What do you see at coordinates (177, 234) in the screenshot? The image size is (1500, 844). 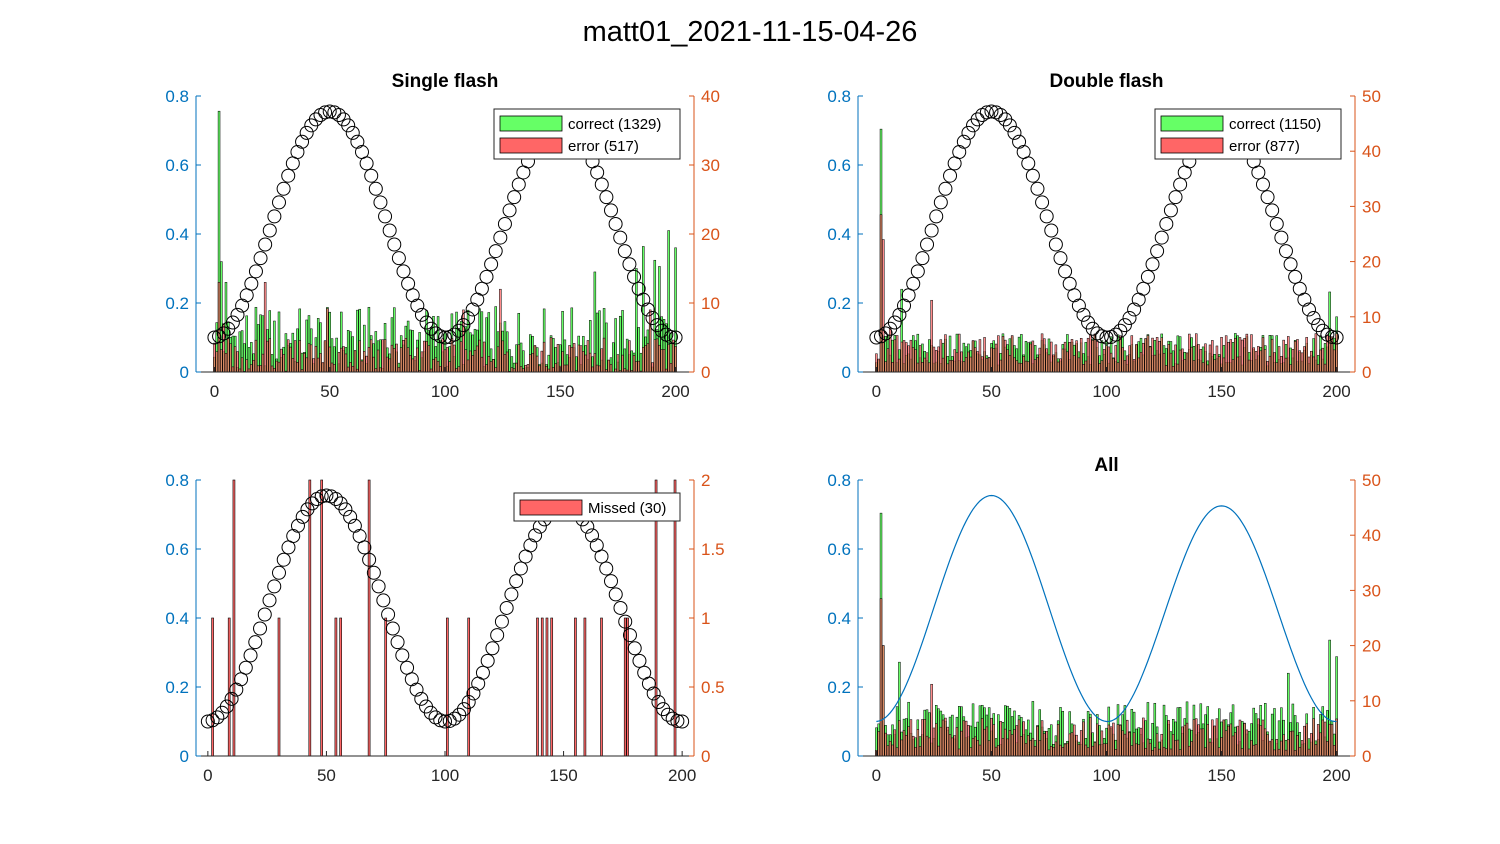 I see `left-tick-label: 0.4` at bounding box center [177, 234].